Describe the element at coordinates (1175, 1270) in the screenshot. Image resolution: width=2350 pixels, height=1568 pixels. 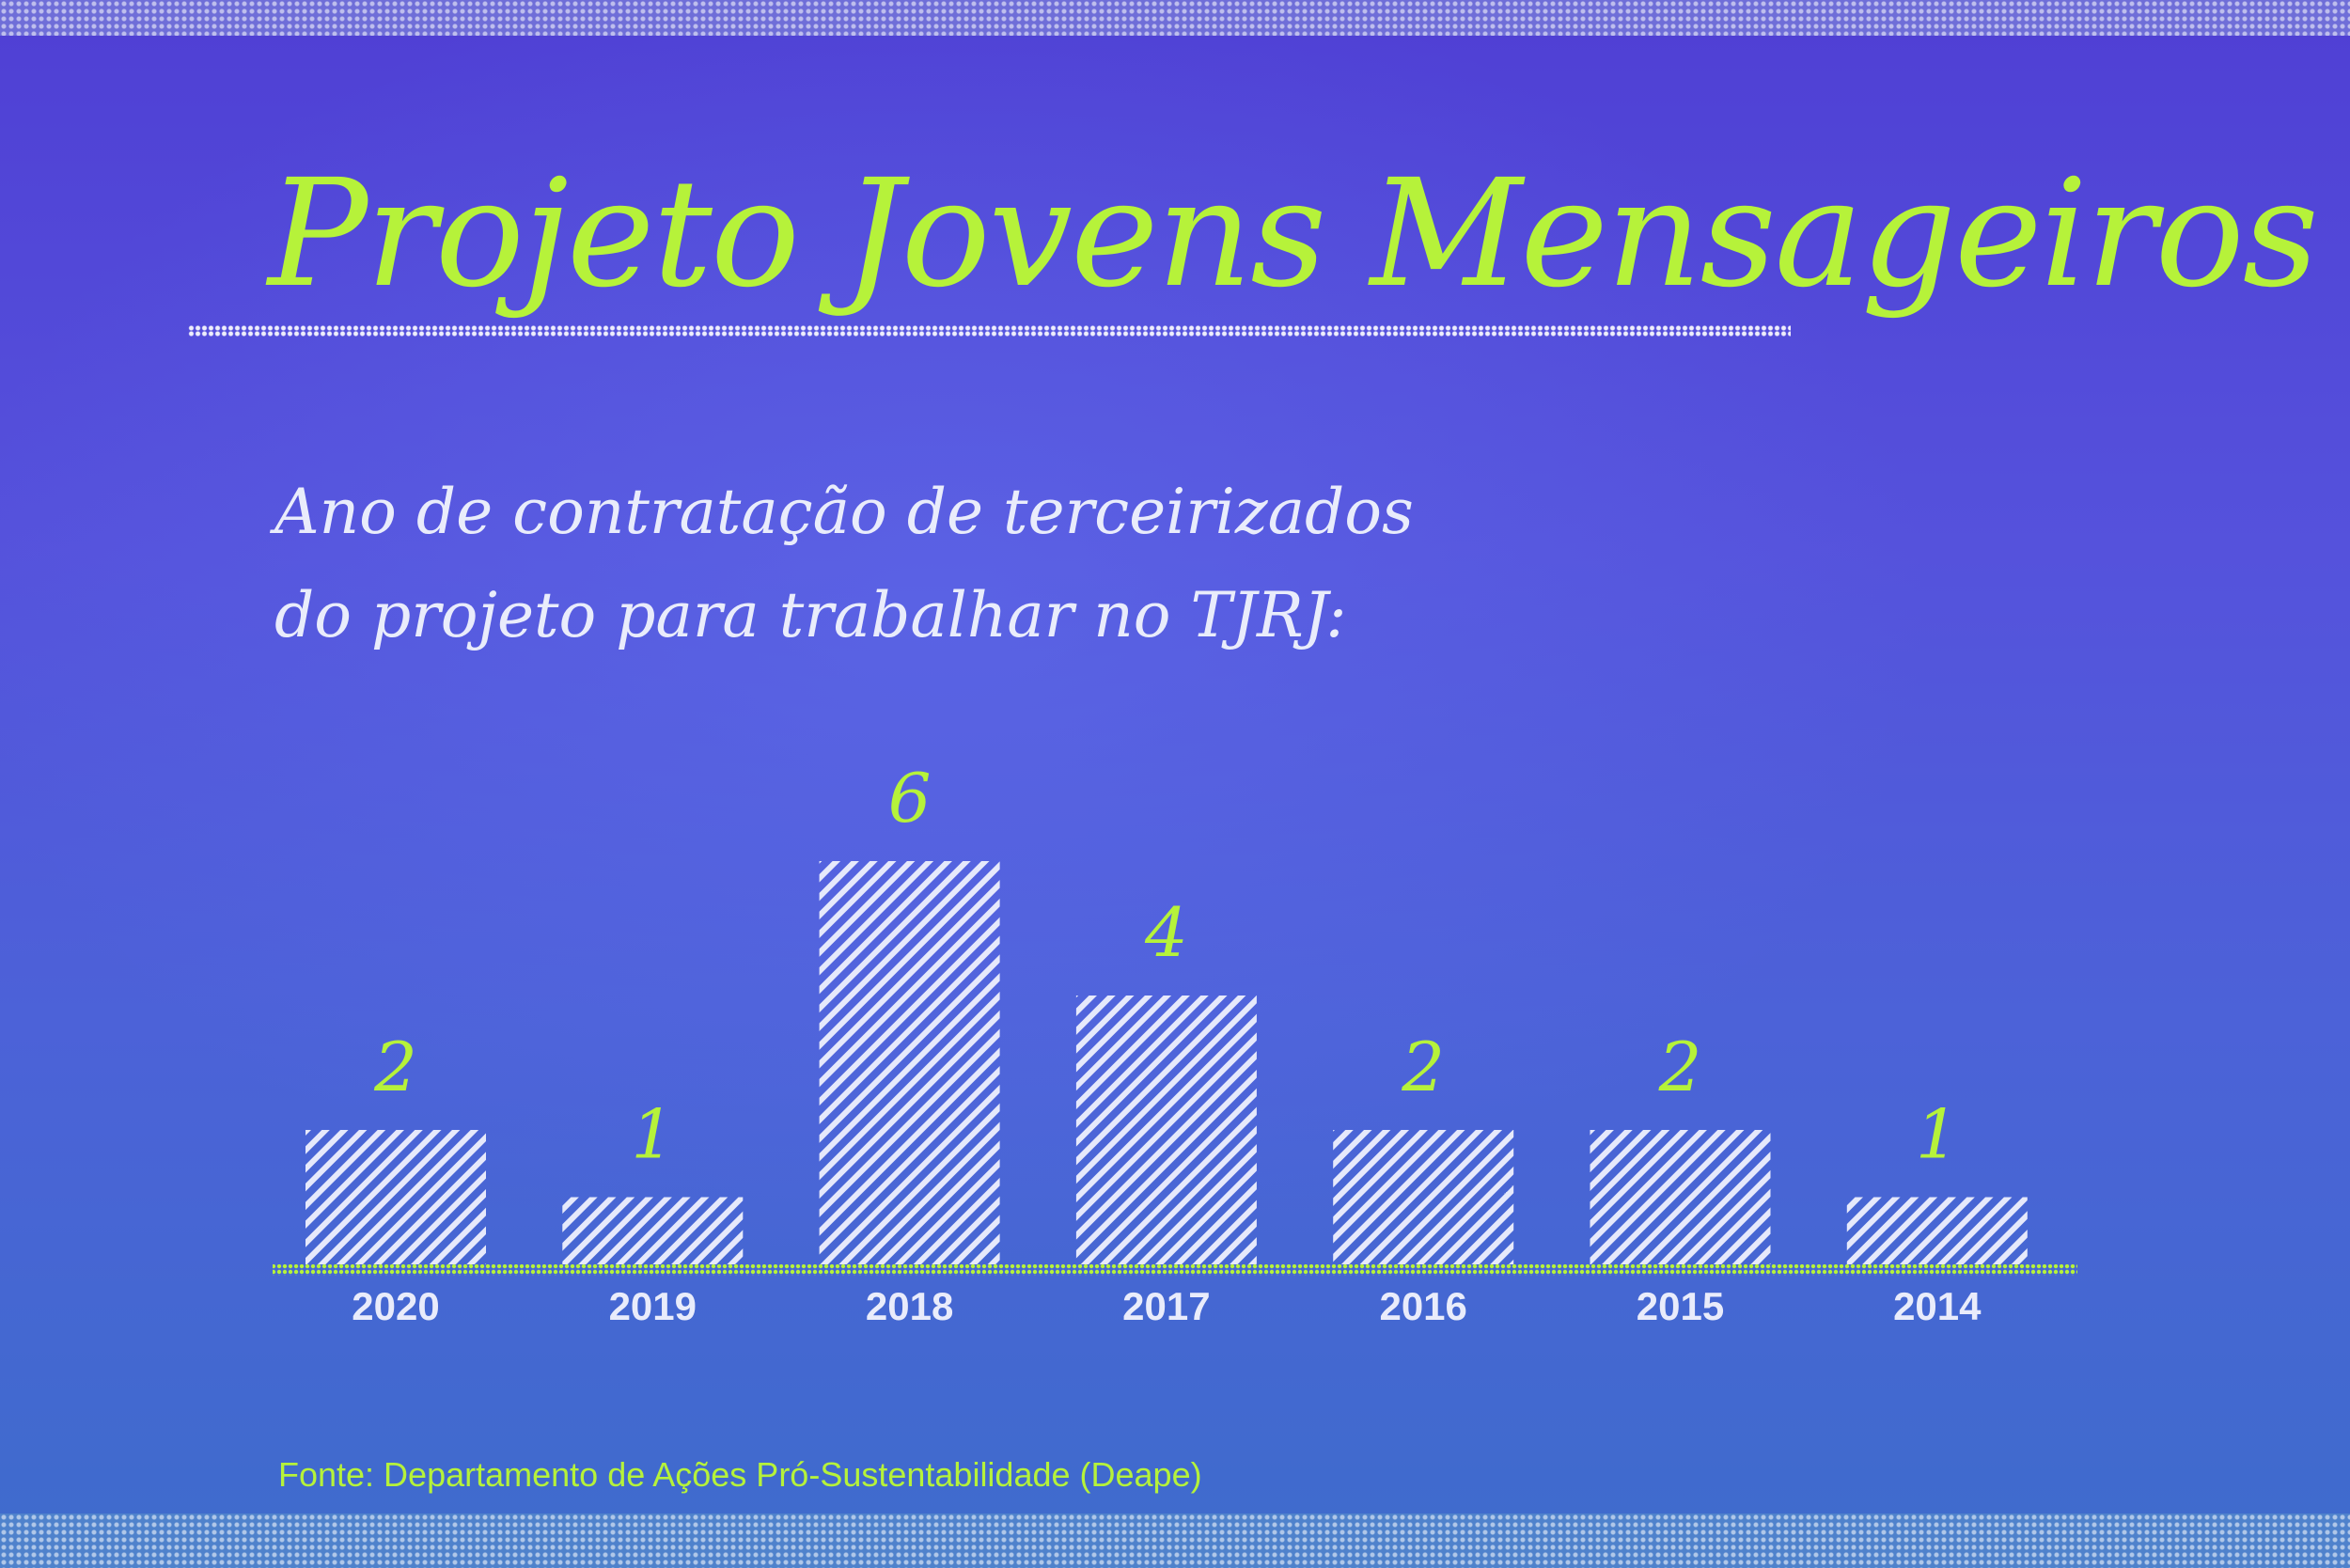
I see `x-axis-baseline` at that location.